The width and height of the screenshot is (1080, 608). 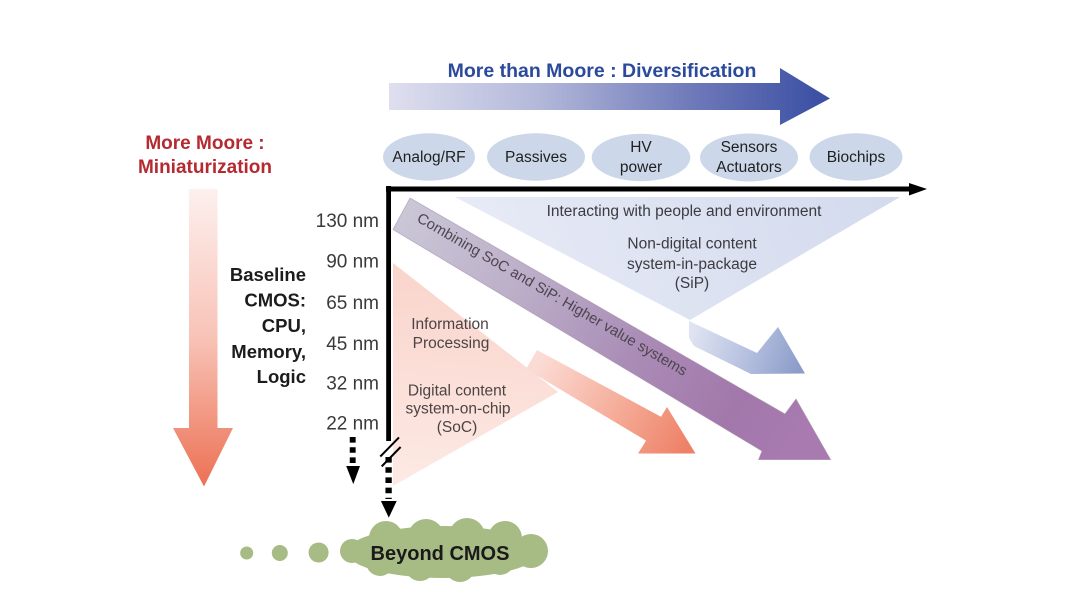 What do you see at coordinates (352, 262) in the screenshot?
I see `svg-text: 90 nm` at bounding box center [352, 262].